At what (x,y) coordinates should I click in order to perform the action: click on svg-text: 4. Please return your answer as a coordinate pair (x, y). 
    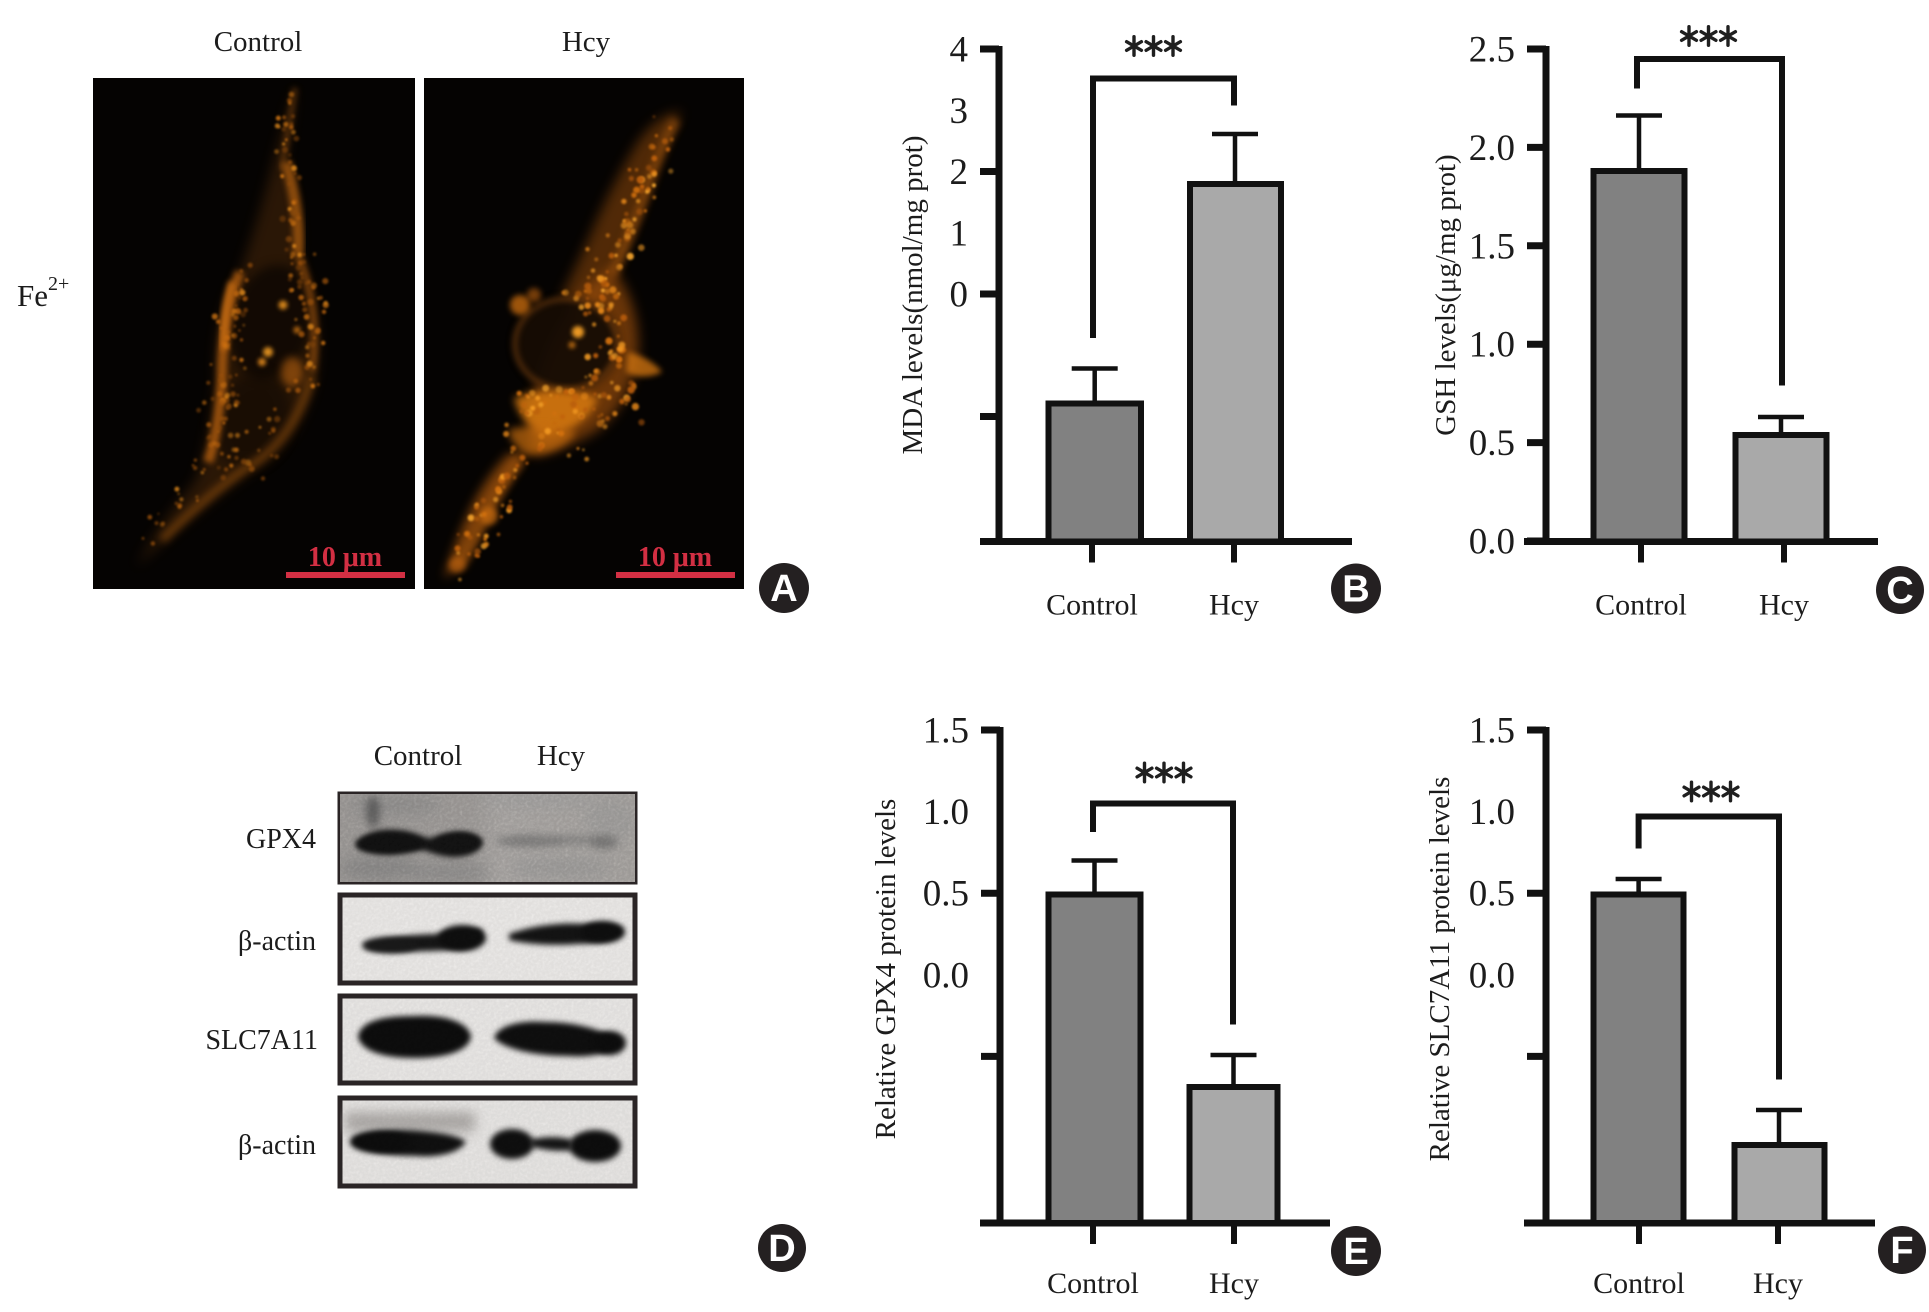
    Looking at the image, I should click on (959, 50).